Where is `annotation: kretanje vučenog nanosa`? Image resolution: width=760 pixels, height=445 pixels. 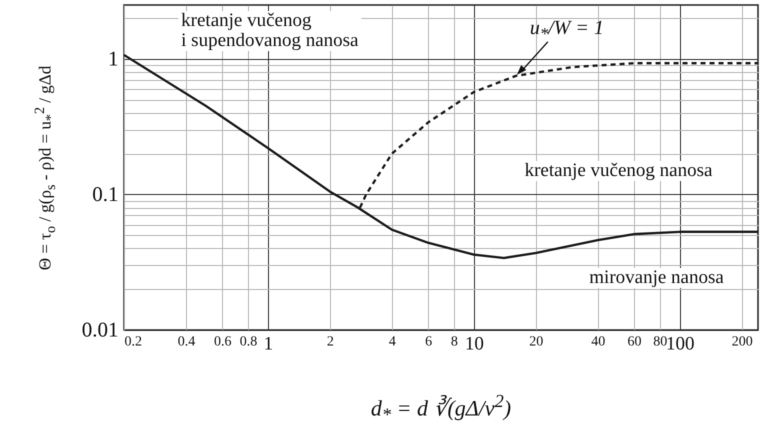 annotation: kretanje vučenog nanosa is located at coordinates (619, 170).